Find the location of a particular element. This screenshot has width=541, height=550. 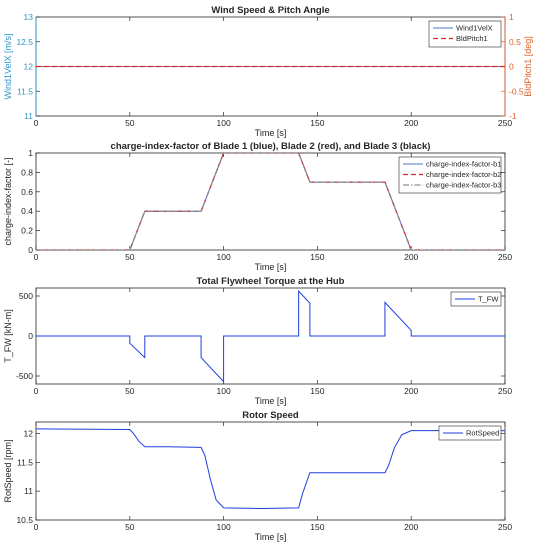

legend-entry: charge-index-factor-b3 is located at coordinates (463, 185).